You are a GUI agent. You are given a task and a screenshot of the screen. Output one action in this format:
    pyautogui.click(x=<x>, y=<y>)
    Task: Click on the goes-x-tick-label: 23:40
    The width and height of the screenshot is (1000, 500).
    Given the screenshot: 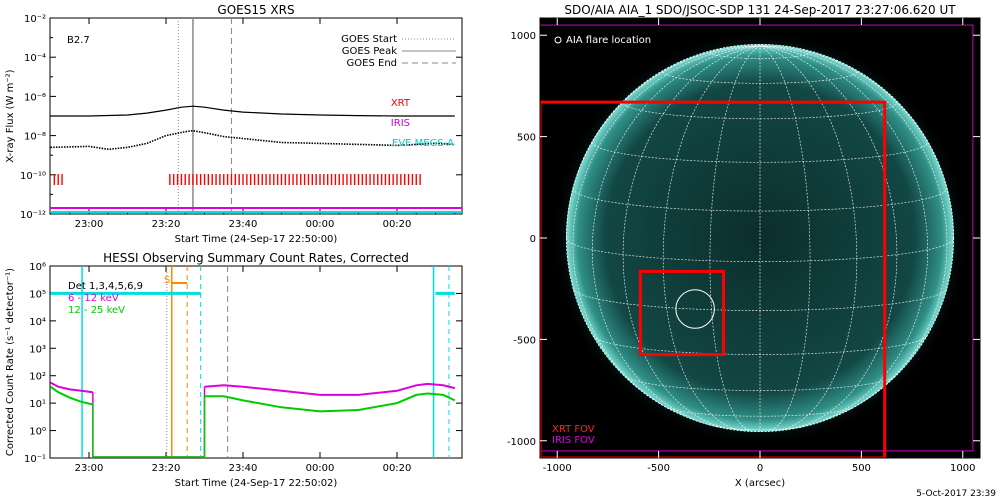 What is the action you would take?
    pyautogui.click(x=243, y=224)
    